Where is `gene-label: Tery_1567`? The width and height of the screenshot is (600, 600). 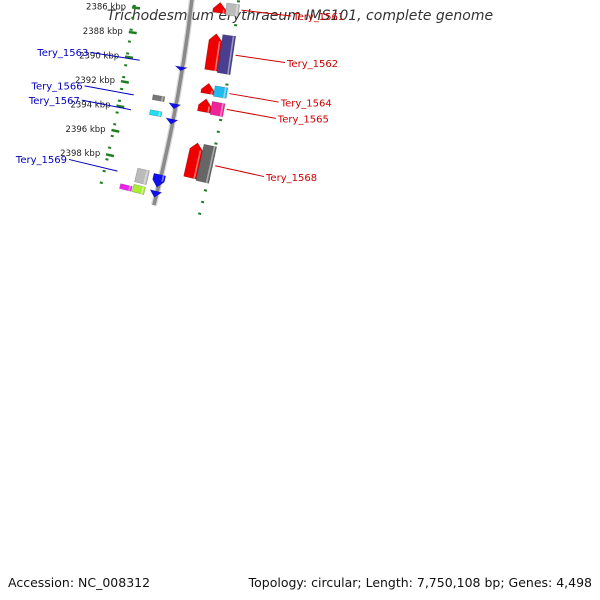
gene-label: Tery_1567 is located at coordinates (54, 101).